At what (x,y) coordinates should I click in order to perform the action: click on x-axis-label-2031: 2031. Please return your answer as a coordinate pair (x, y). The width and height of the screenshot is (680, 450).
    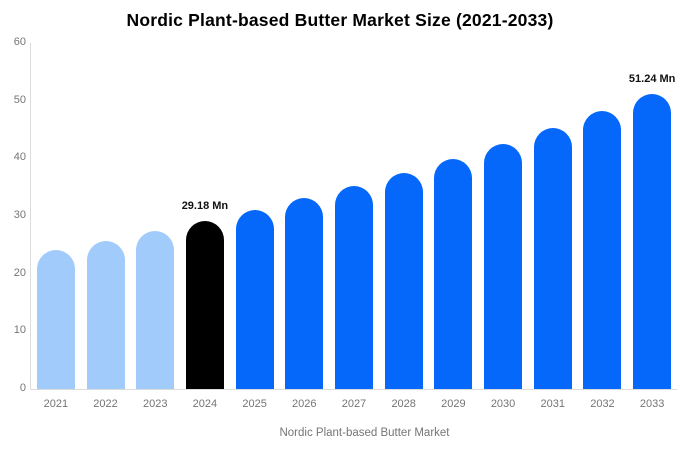
    Looking at the image, I should click on (552, 404).